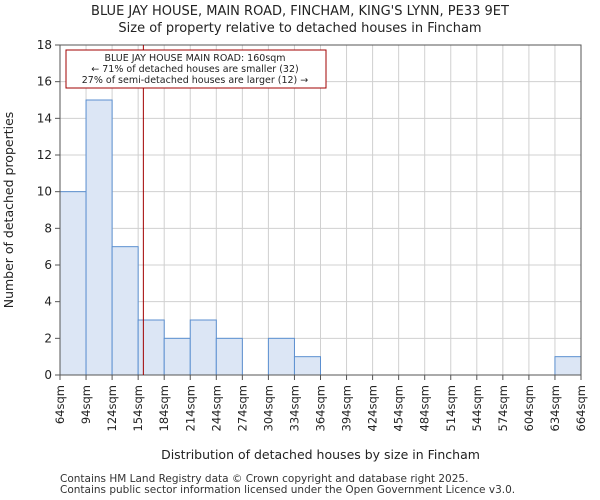 The height and width of the screenshot is (500, 600). Describe the element at coordinates (138, 408) in the screenshot. I see `x-tick-label: 154sqm` at that location.